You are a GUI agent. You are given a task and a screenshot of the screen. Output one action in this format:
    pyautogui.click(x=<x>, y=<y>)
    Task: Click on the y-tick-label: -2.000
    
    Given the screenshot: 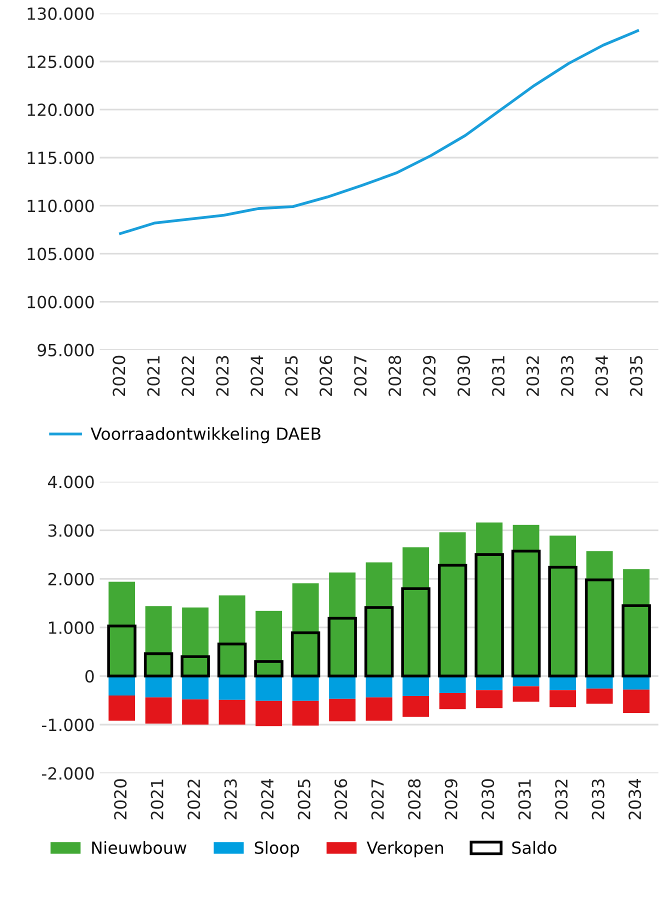 What is the action you would take?
    pyautogui.click(x=68, y=773)
    